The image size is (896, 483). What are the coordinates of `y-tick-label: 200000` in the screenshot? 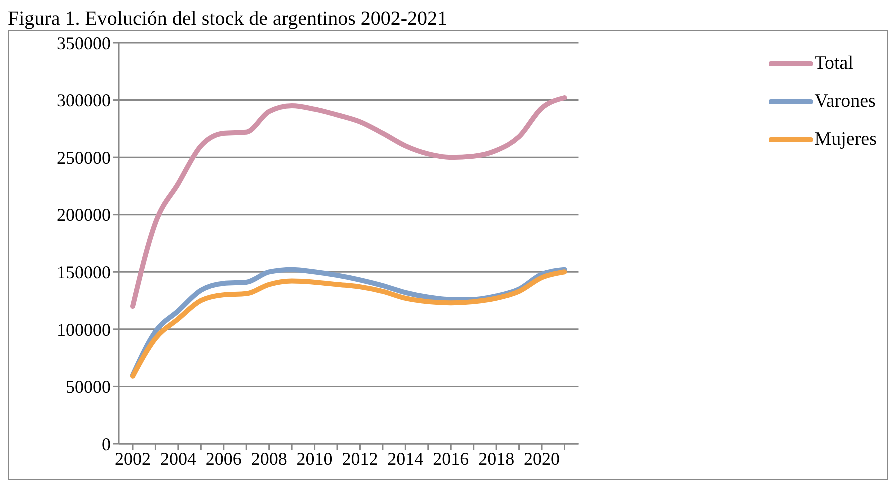 It's located at (84, 215).